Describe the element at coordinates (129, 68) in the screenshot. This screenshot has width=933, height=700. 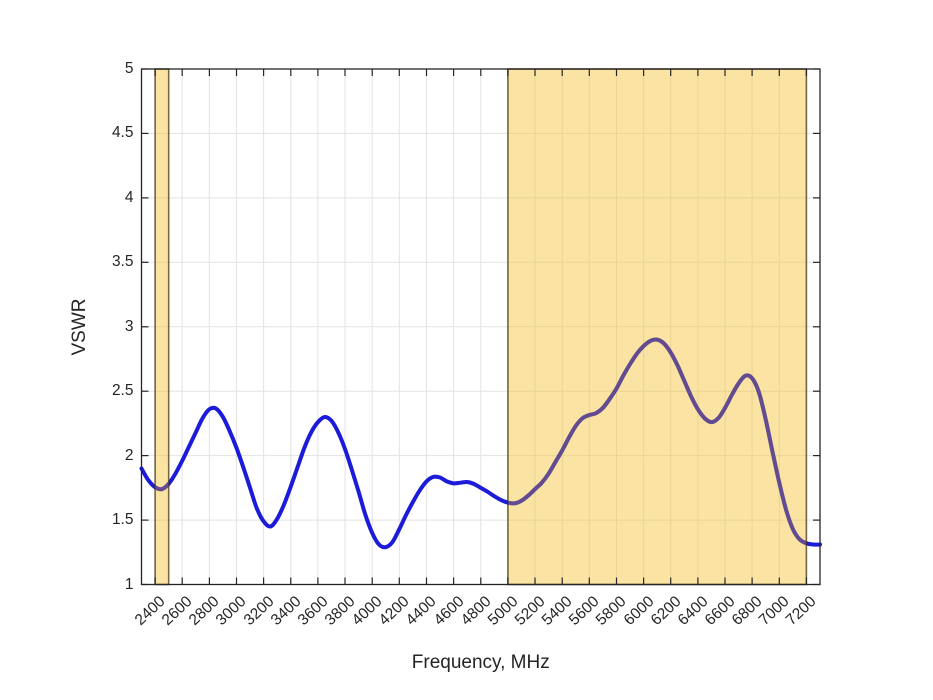
I see `y-tick-label: 5` at that location.